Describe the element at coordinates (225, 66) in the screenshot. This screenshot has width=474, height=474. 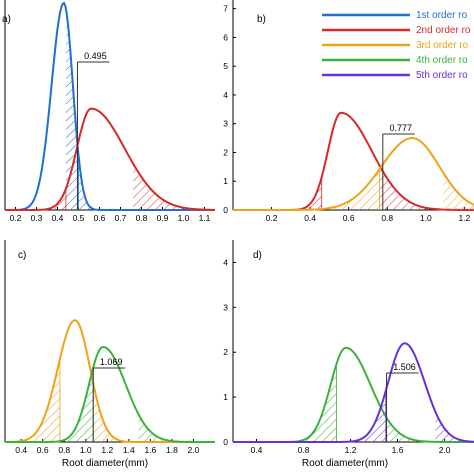
I see `y-tick-label: 5` at that location.